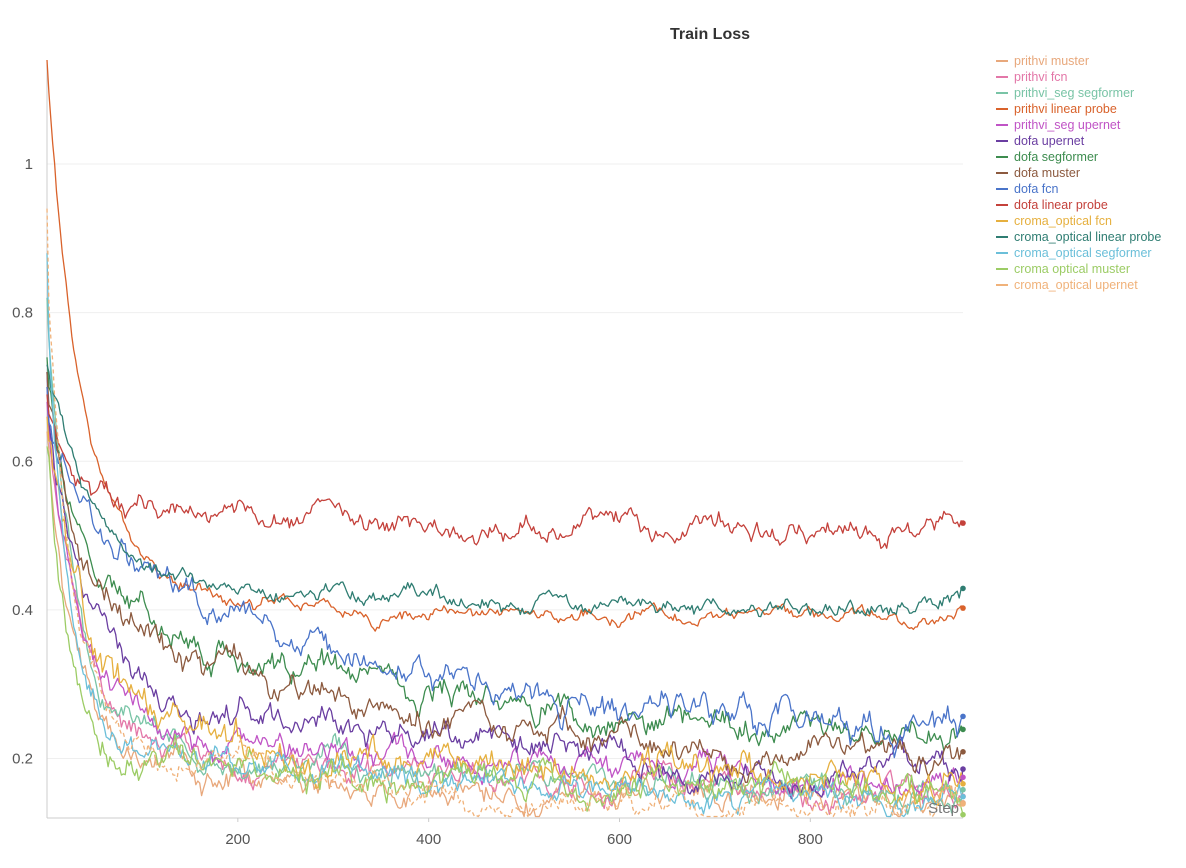 The image size is (1186, 868). I want to click on legend-item: prithvi linear probe, so click(1078, 109).